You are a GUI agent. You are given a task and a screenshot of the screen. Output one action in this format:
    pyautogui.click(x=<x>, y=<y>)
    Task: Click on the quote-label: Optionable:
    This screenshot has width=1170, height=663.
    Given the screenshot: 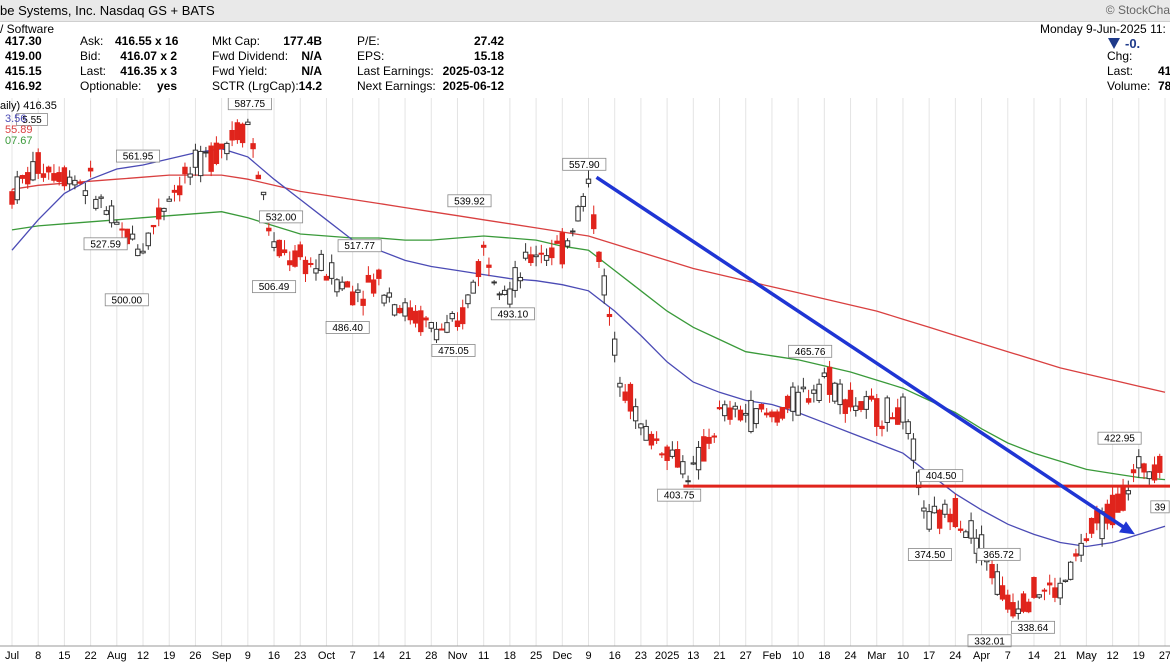 What is the action you would take?
    pyautogui.click(x=111, y=86)
    